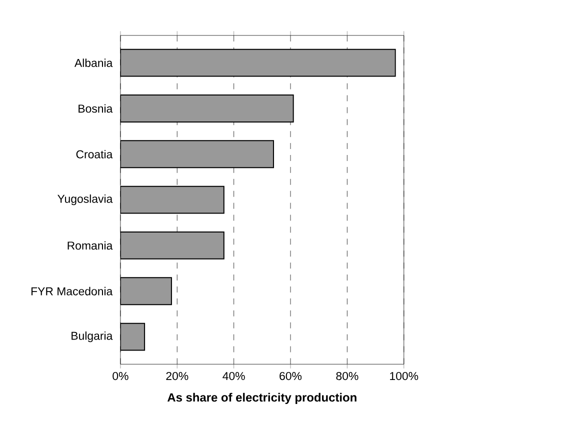  Describe the element at coordinates (94, 154) in the screenshot. I see `y-tick-label: Croatia` at that location.